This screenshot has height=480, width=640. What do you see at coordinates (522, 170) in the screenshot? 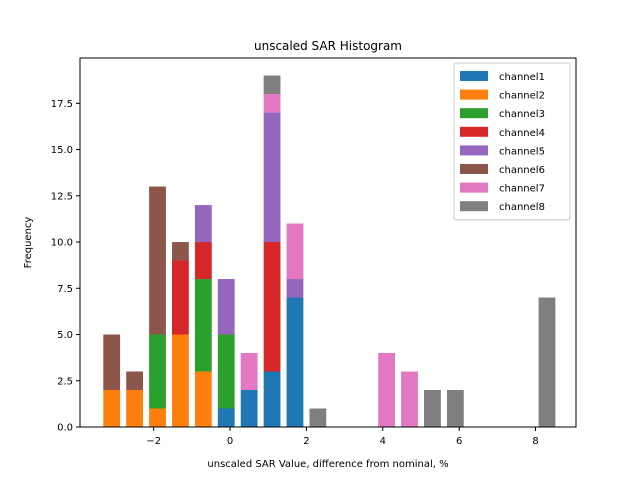
I see `legend-label-channel6: channel6` at bounding box center [522, 170].